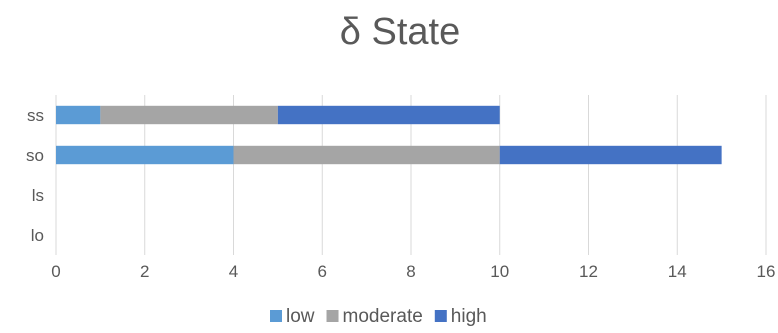 The image size is (778, 333). I want to click on x-tick-label-3: 6, so click(322, 271).